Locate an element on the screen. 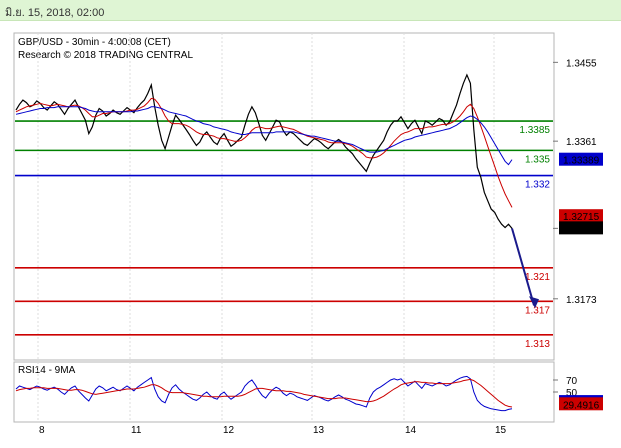 The image size is (621, 448). rsi-marker-box is located at coordinates (581, 404).